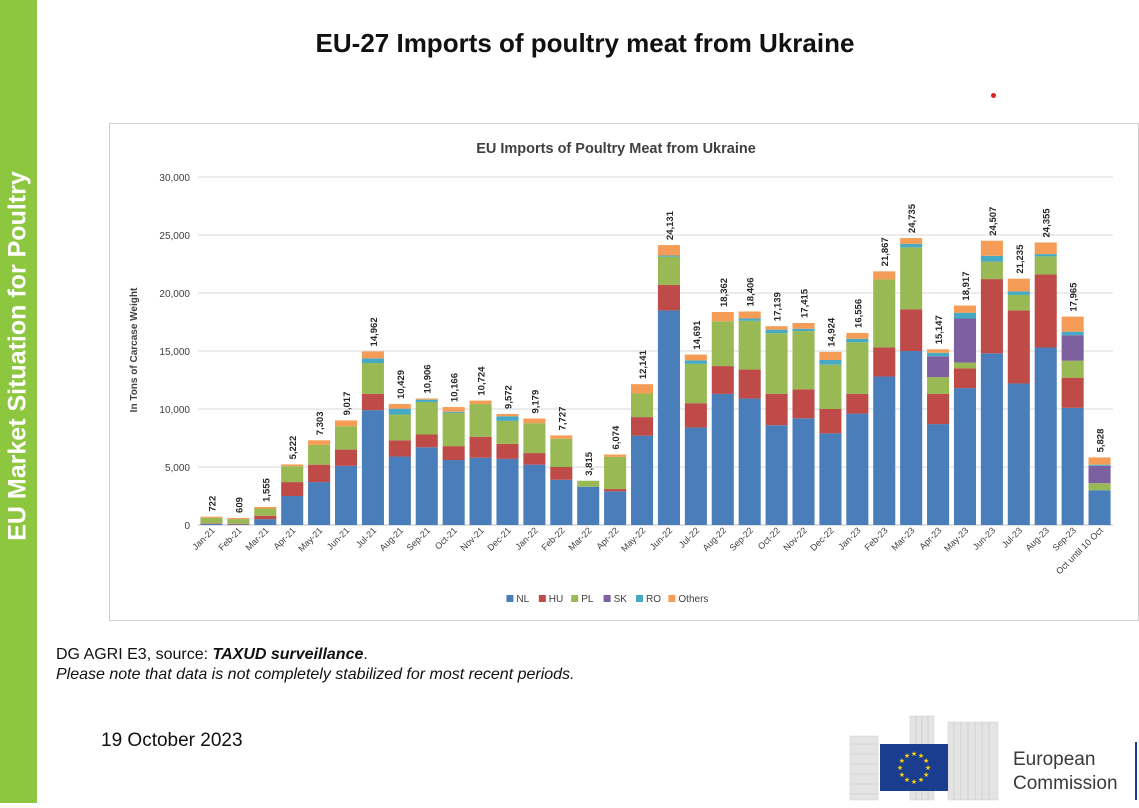 The image size is (1139, 808). I want to click on y-tick-label: 15,000, so click(174, 352).